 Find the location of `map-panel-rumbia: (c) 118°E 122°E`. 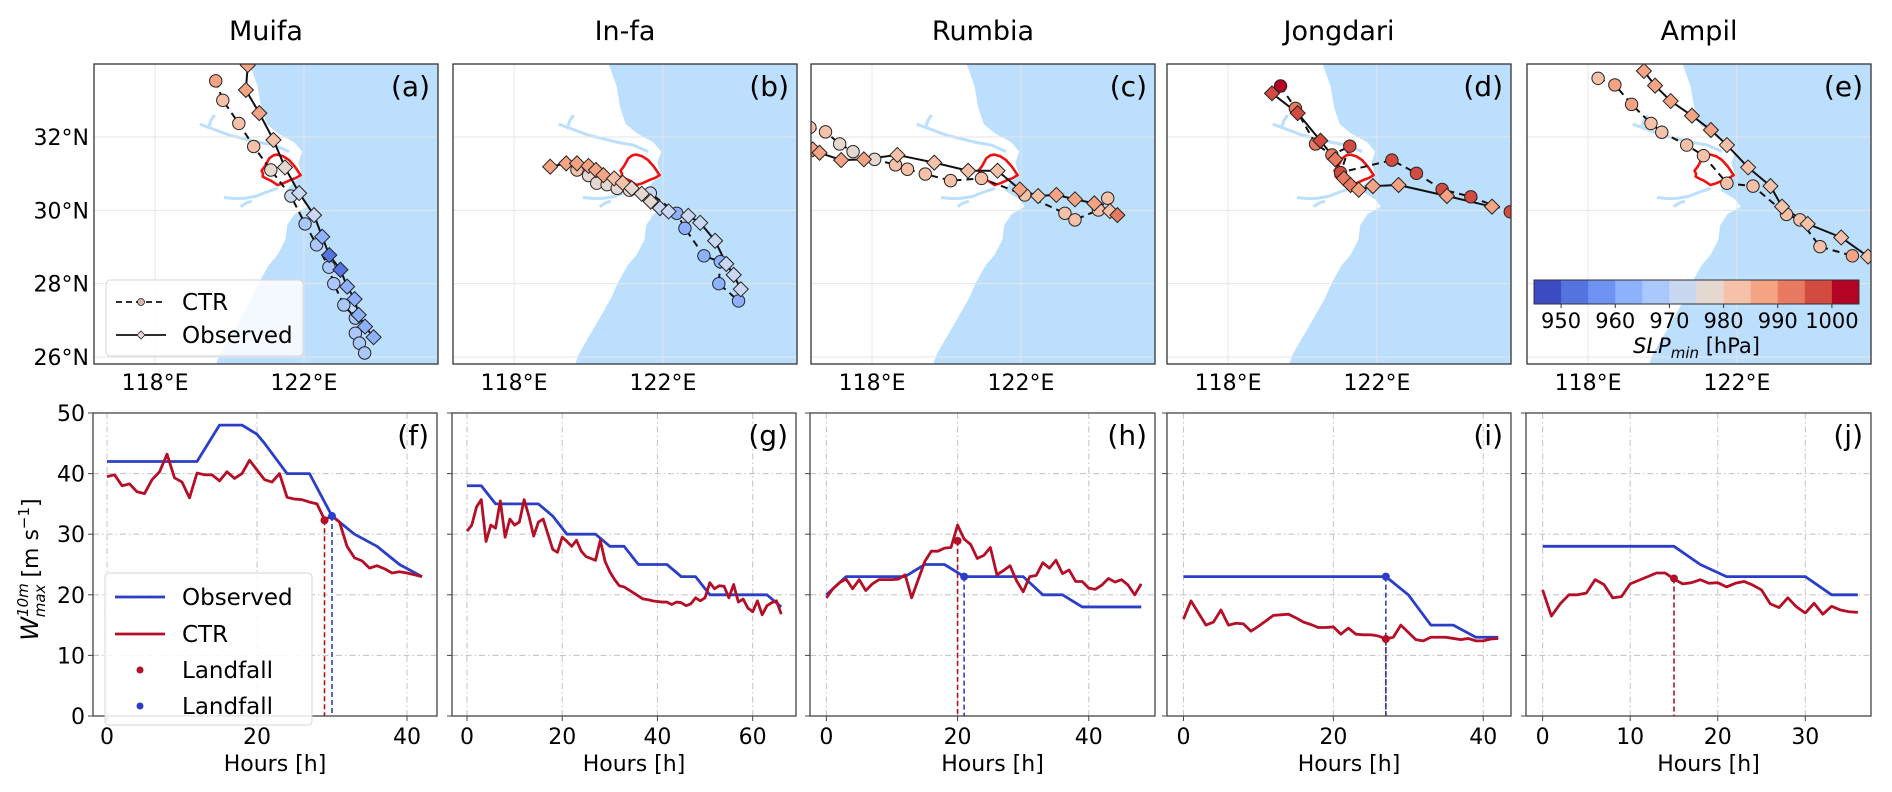

map-panel-rumbia: (c) 118°E 122°E is located at coordinates (983, 229).